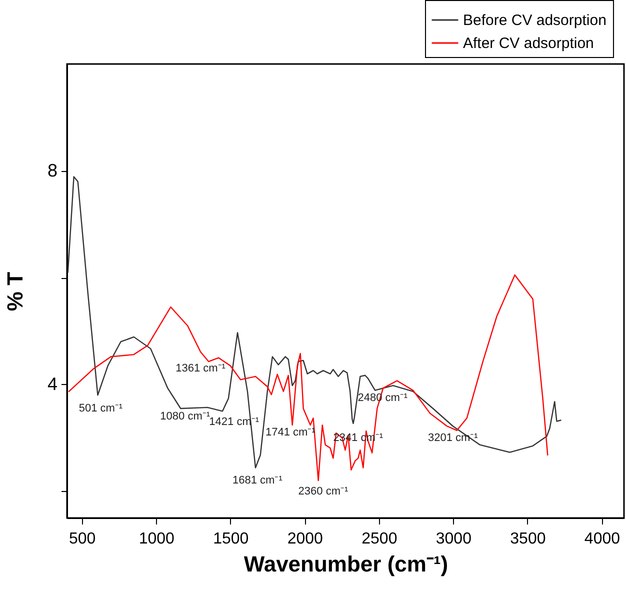  I want to click on x-tick-label: 3000, so click(454, 539).